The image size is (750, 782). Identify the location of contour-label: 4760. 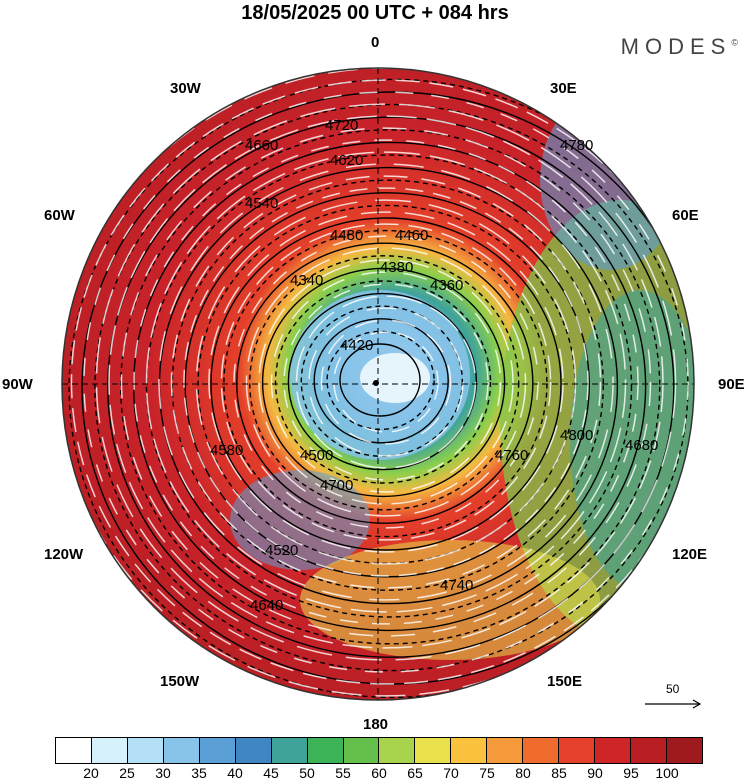
(511, 455).